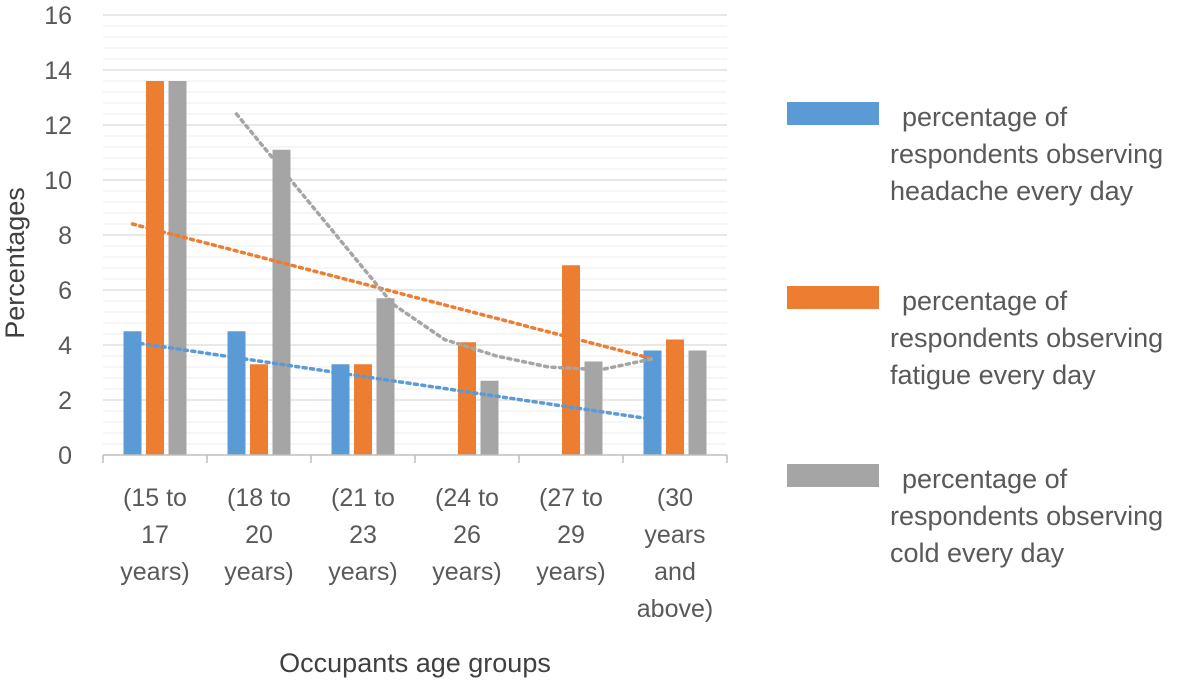 The width and height of the screenshot is (1200, 692). Describe the element at coordinates (155, 535) in the screenshot. I see `x-tick-label: 17` at that location.